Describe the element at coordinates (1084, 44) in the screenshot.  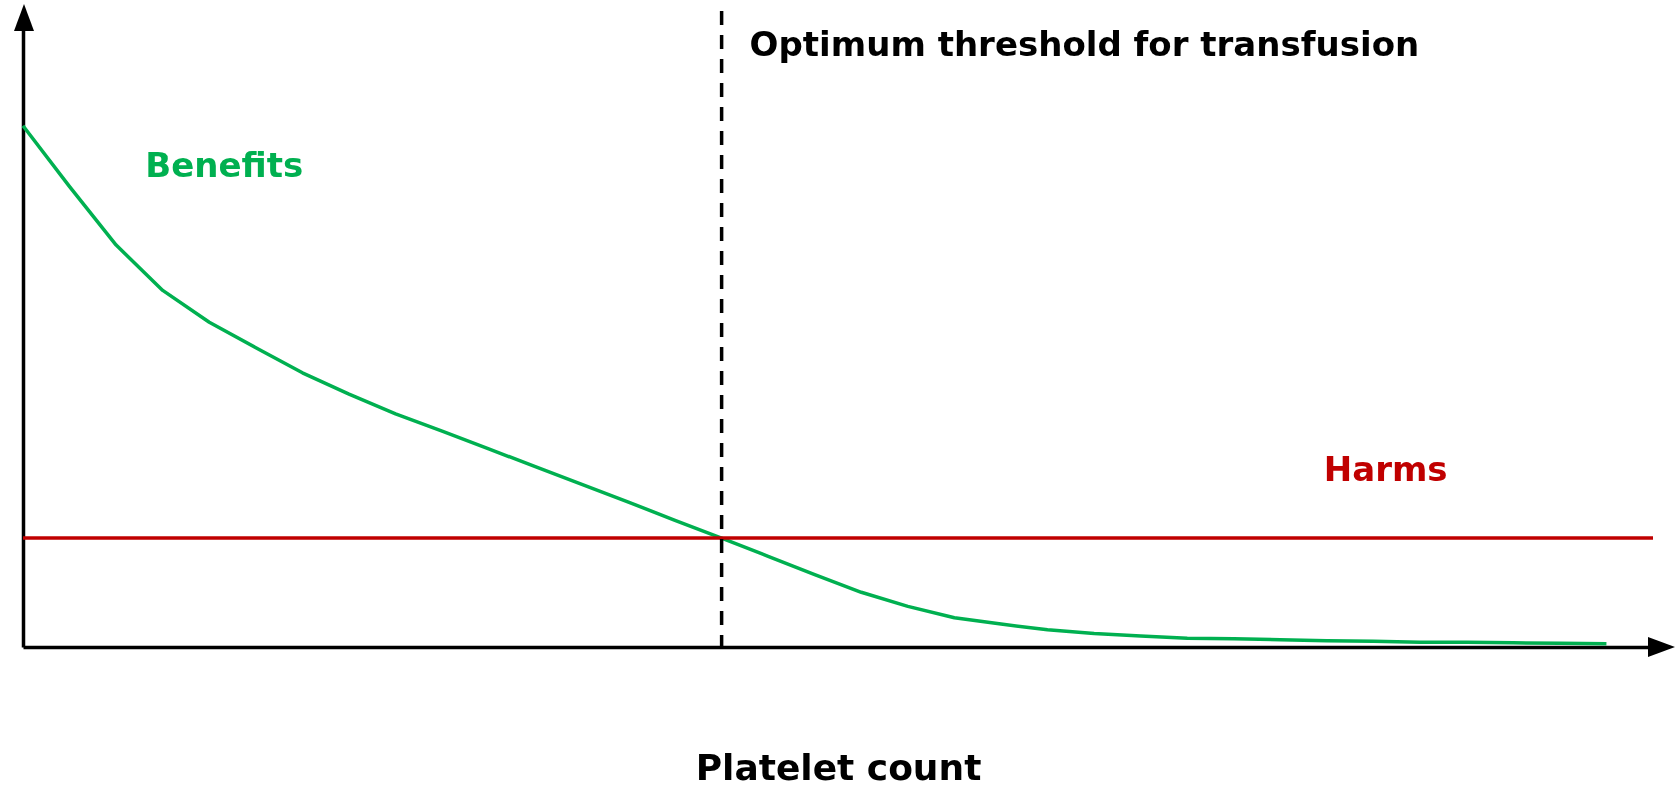
I see `text: Optimum threshold for transfusion` at that location.